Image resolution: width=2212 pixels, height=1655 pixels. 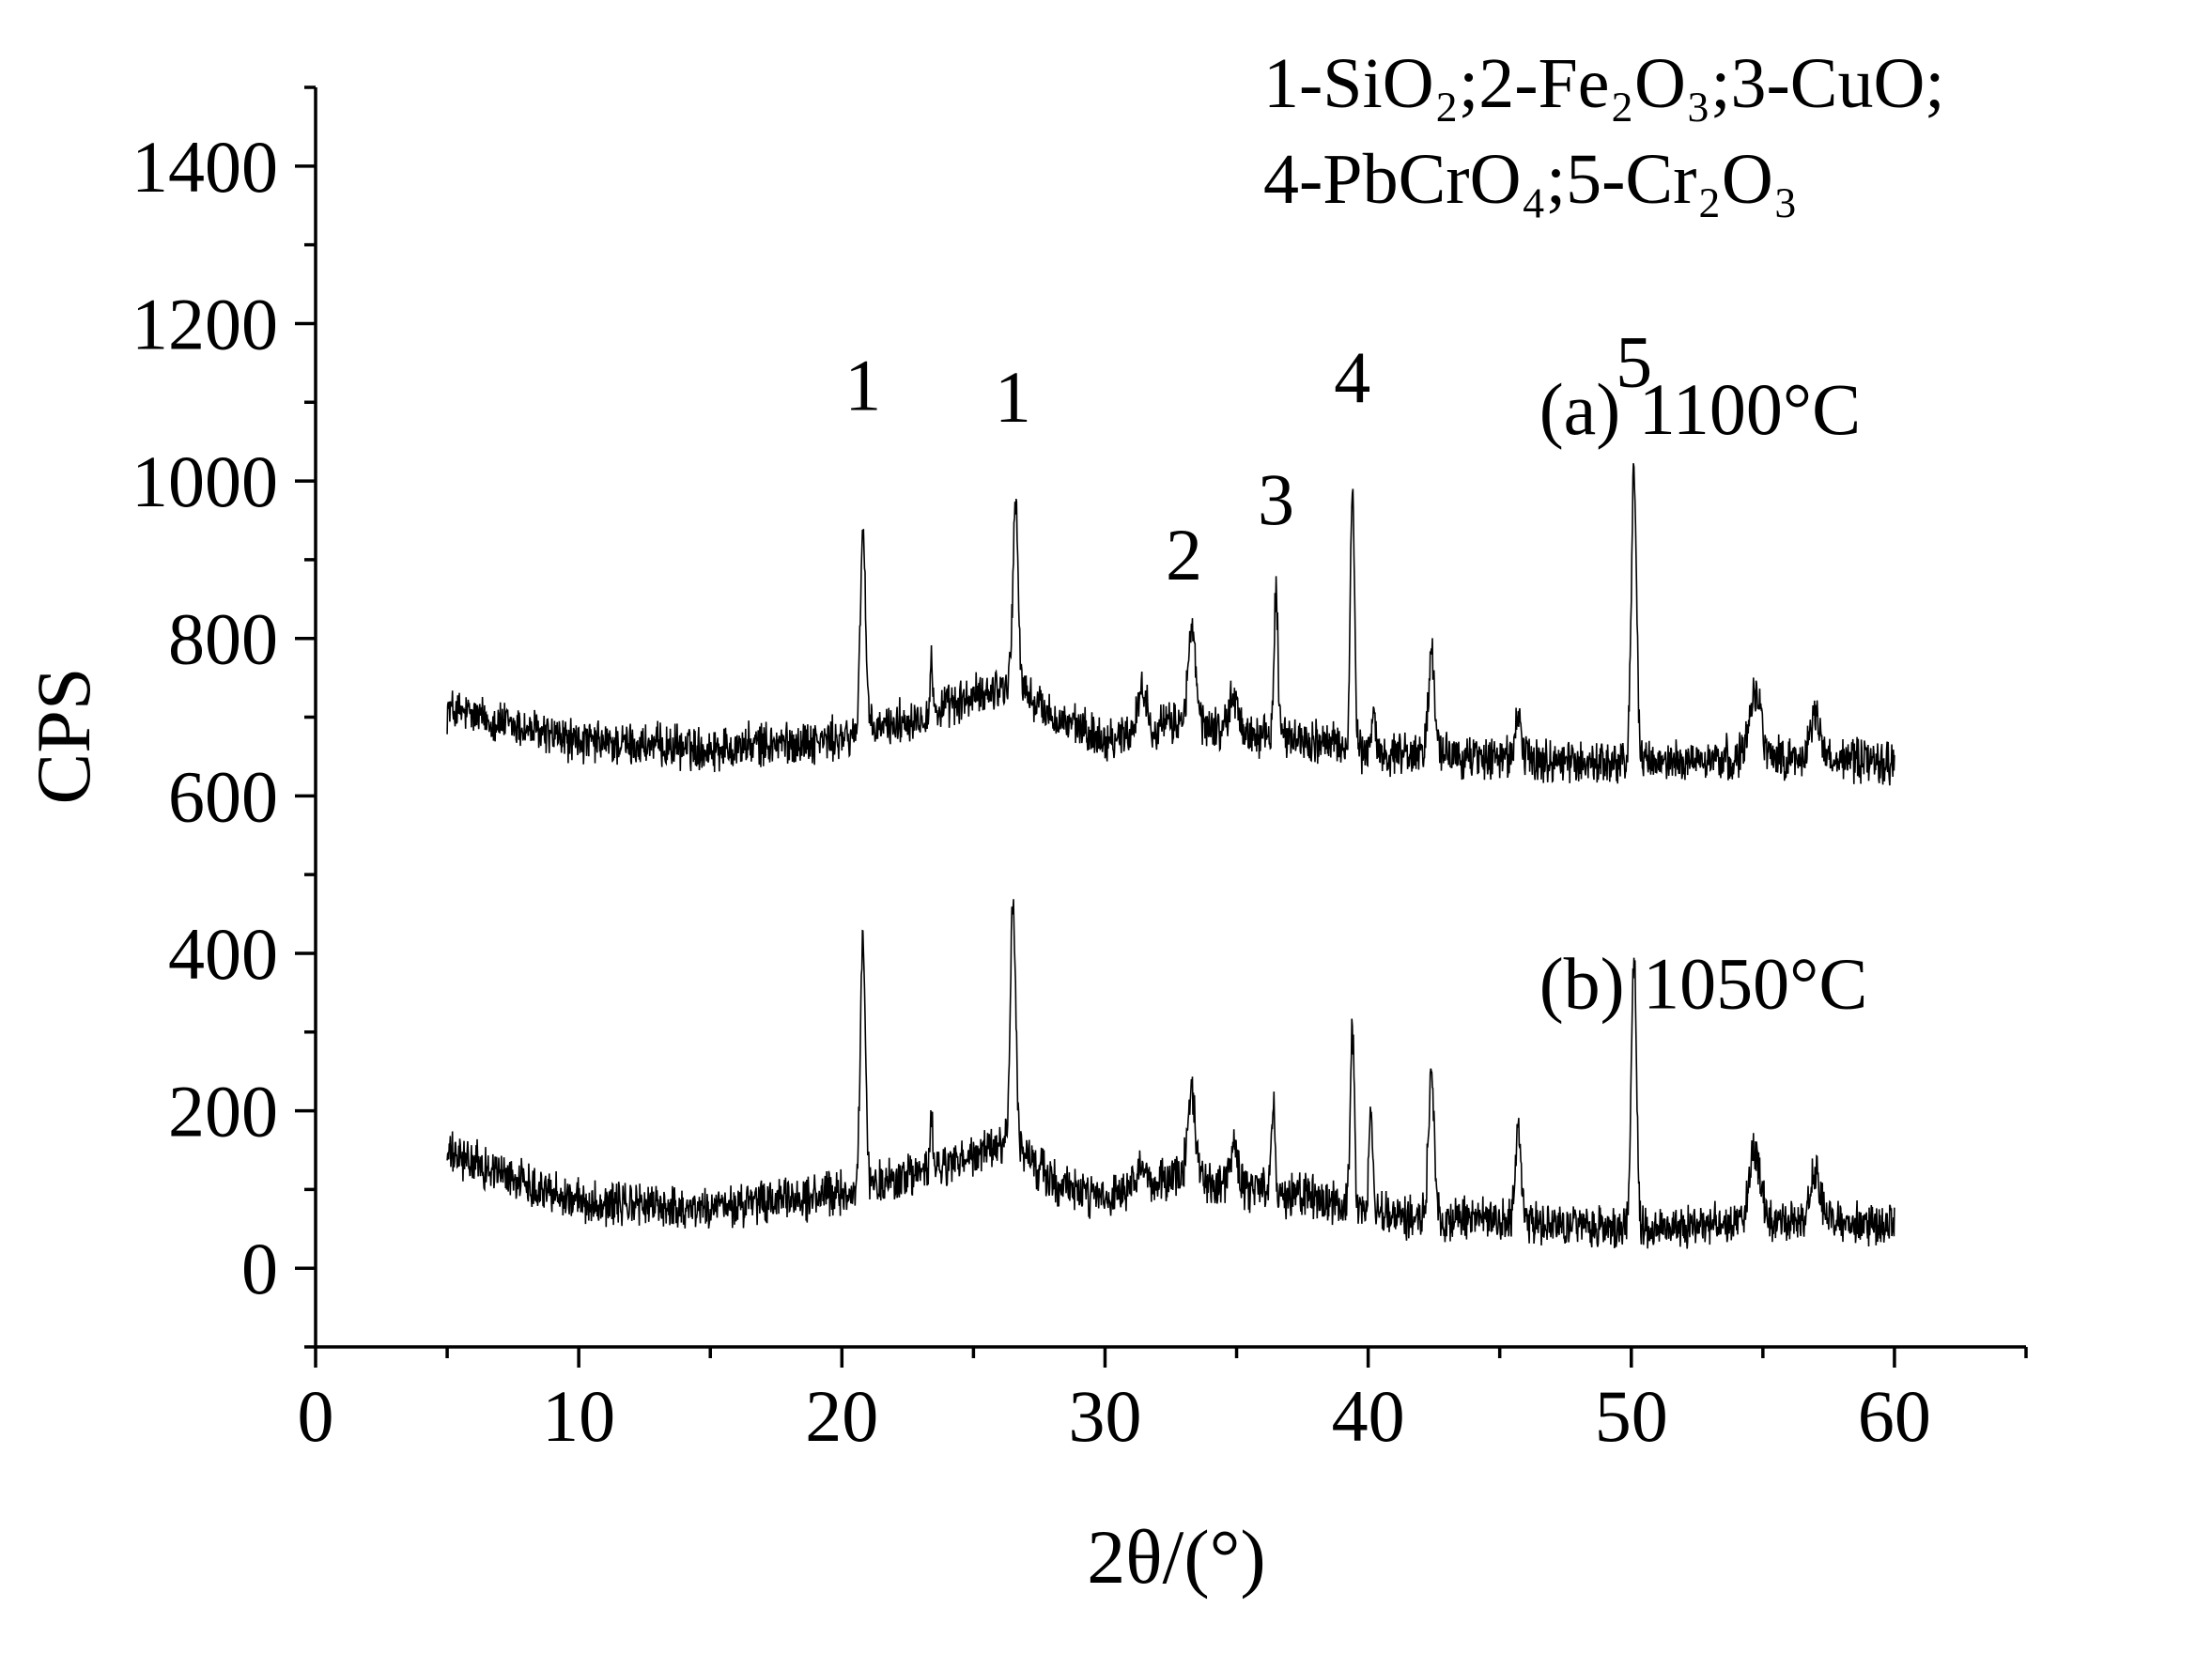 What do you see at coordinates (316, 1416) in the screenshot?
I see `x-tick-label: 0` at bounding box center [316, 1416].